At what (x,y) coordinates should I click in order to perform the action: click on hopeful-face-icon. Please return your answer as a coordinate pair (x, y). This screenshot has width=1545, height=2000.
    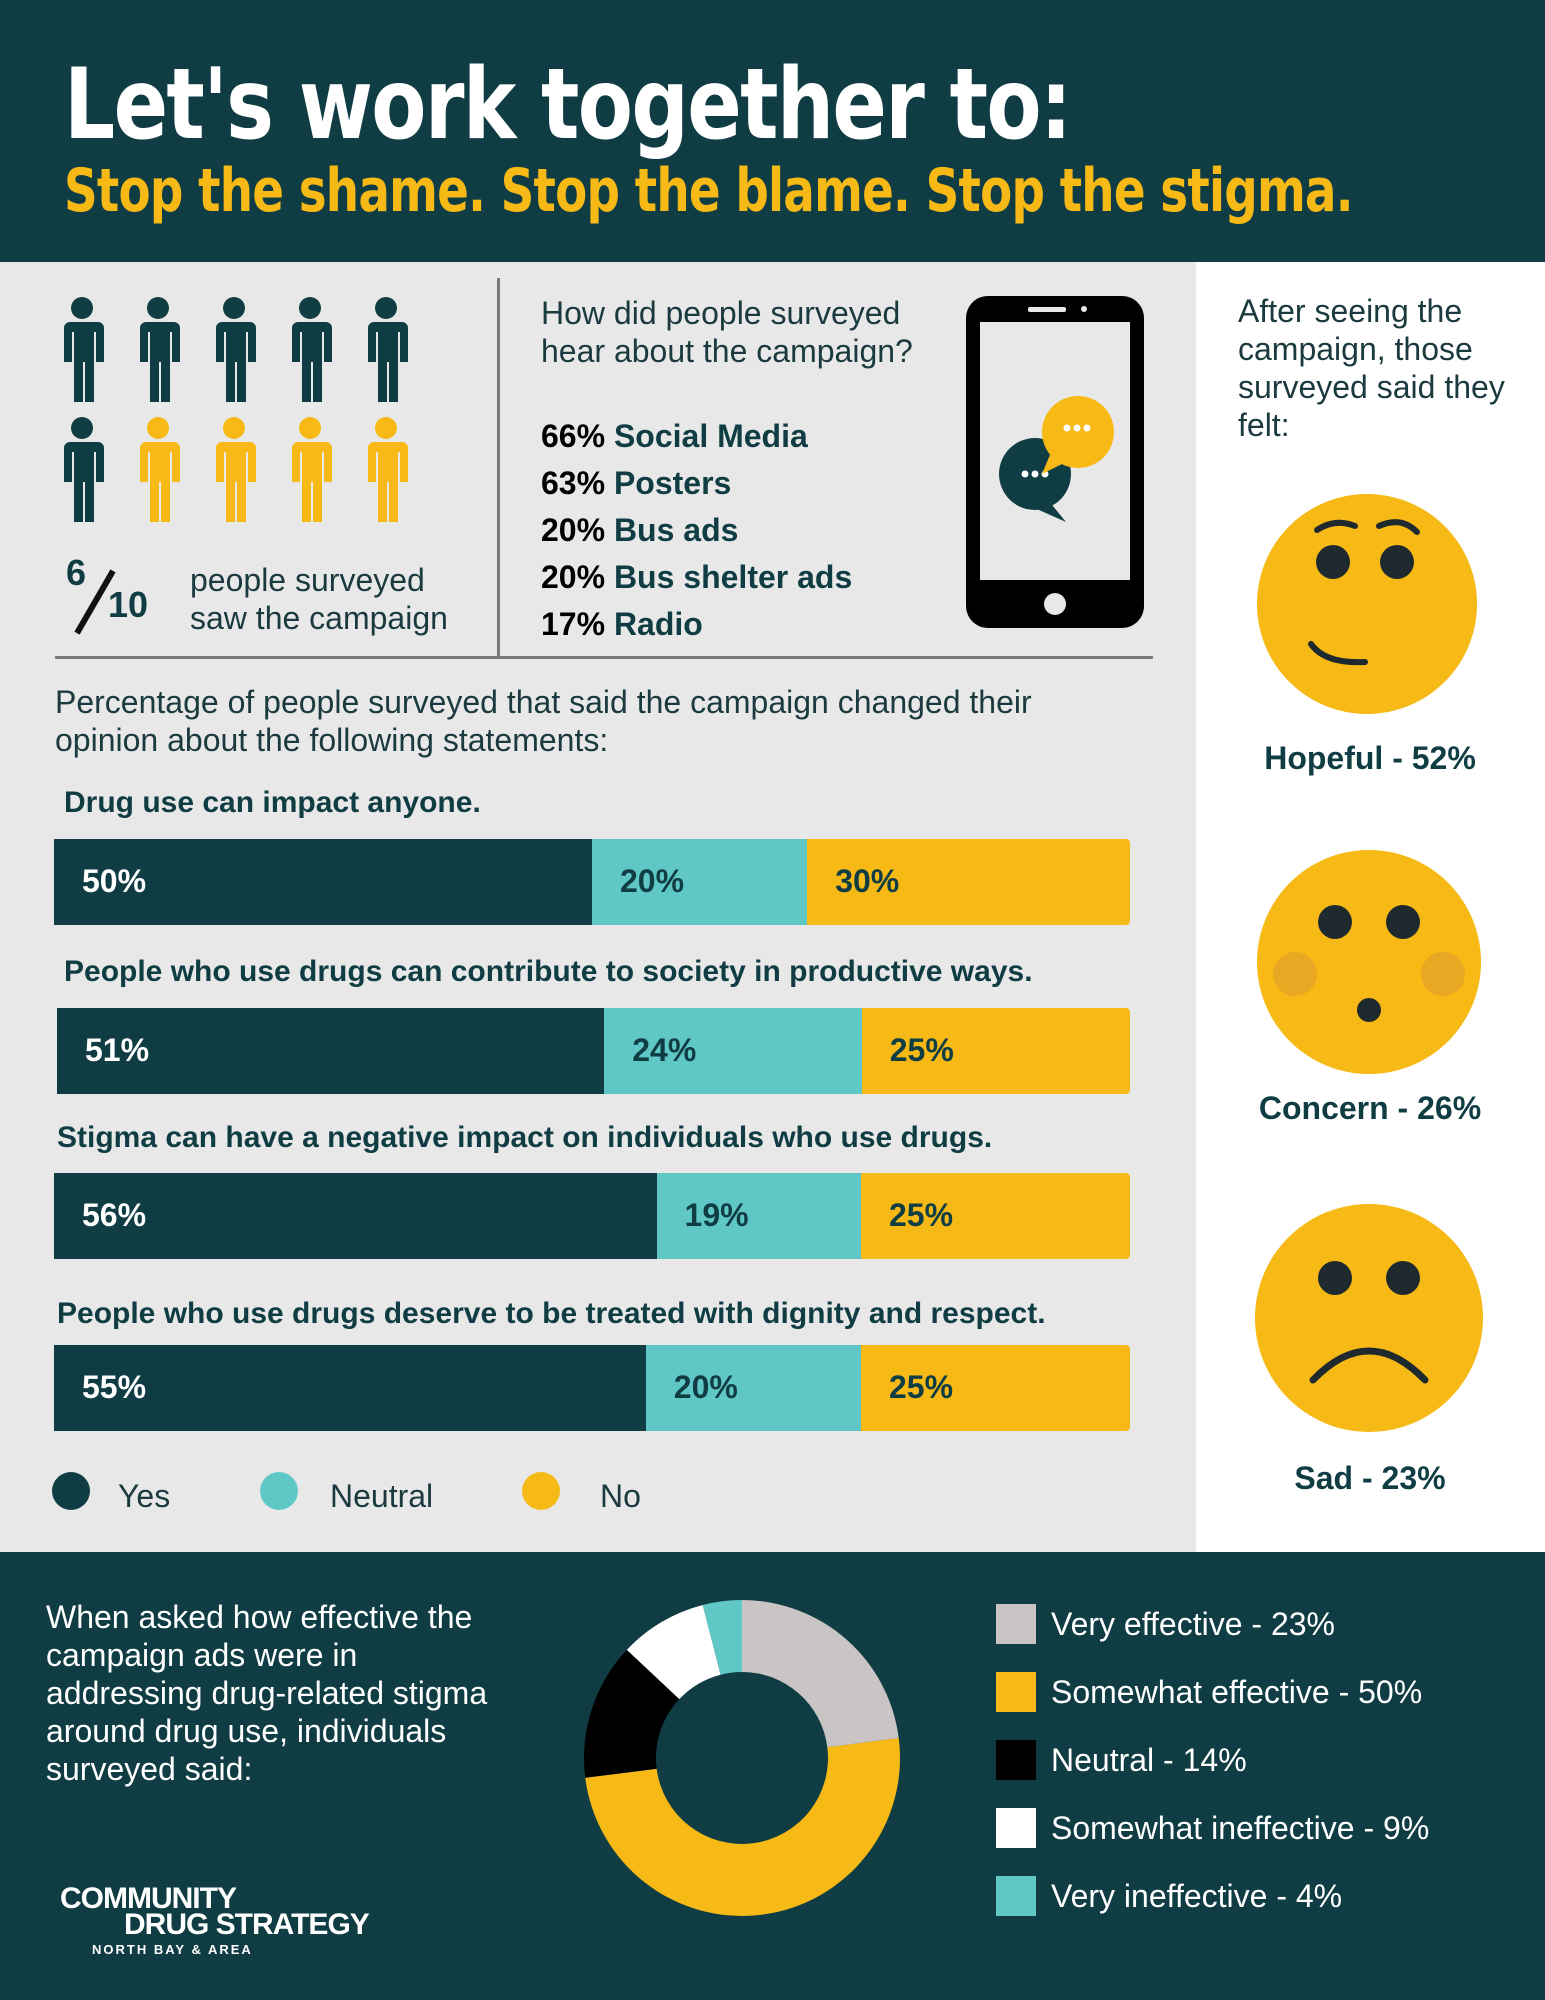
    Looking at the image, I should click on (1370, 607).